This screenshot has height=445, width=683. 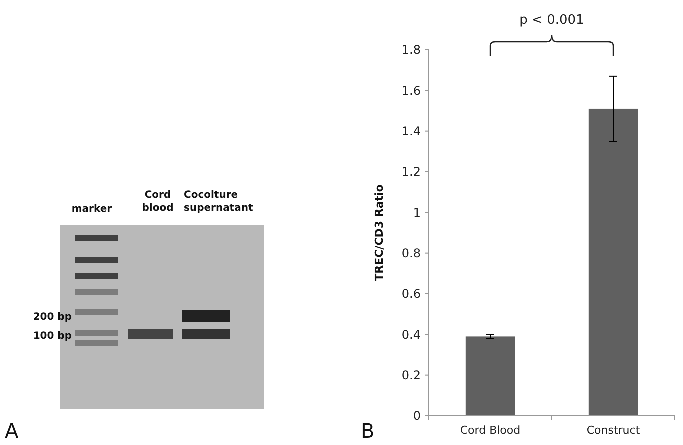 I want to click on text: Cocolture supernatant, so click(x=219, y=202).